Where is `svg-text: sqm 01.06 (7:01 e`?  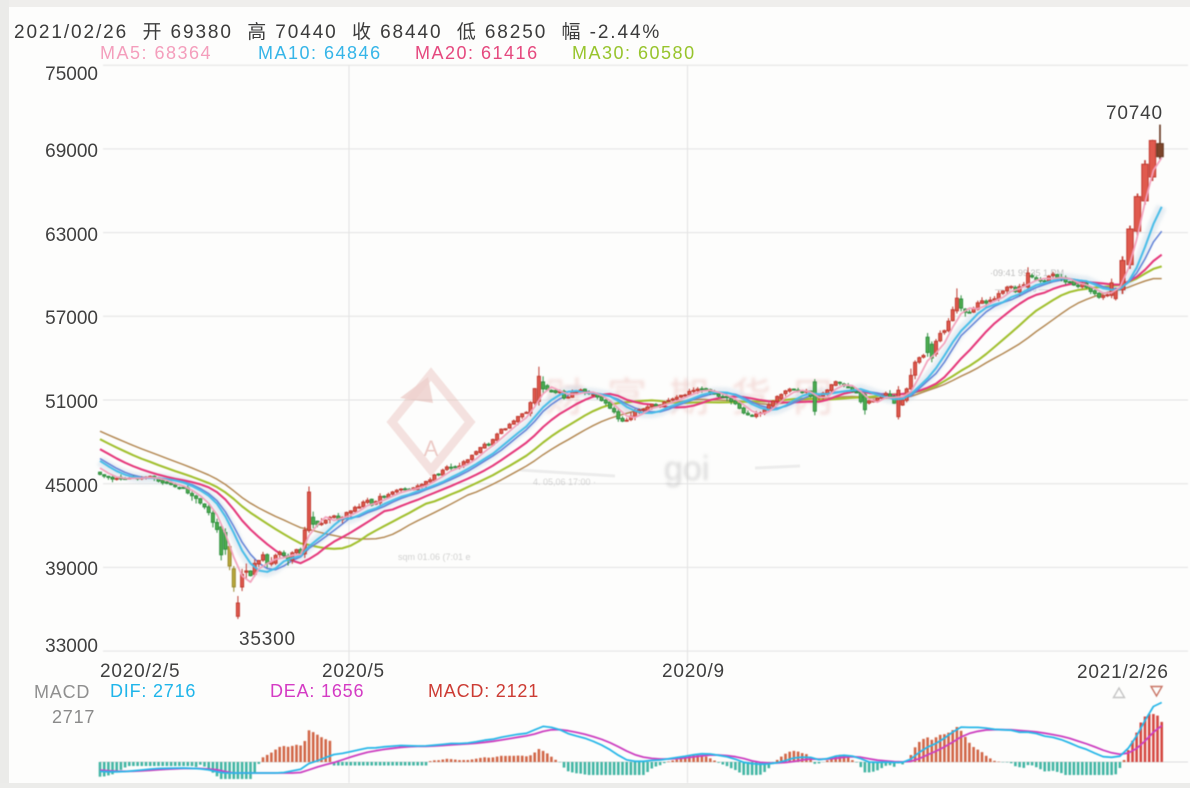 svg-text: sqm 01.06 (7:01 e is located at coordinates (434, 557).